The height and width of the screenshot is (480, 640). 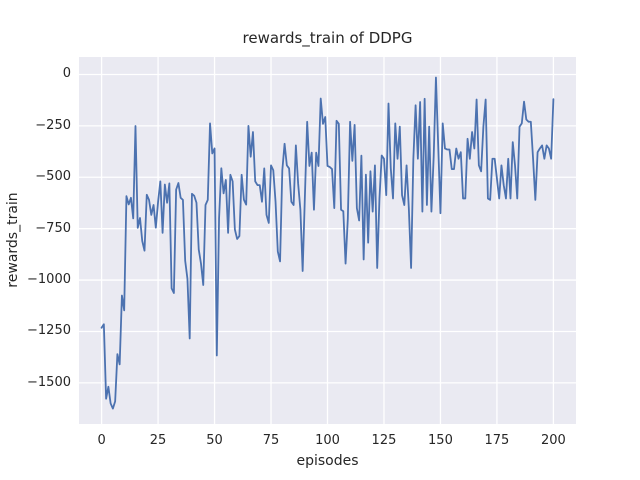 What do you see at coordinates (214, 440) in the screenshot?
I see `x-tick-label: 50` at bounding box center [214, 440].